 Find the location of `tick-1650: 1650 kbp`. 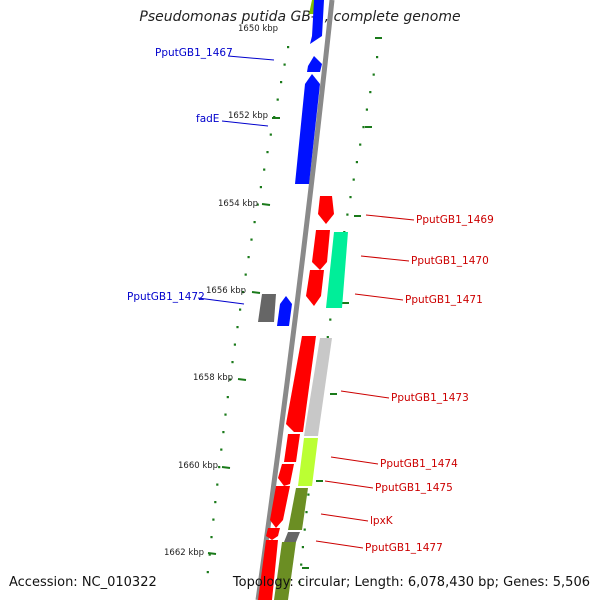

tick-1650: 1650 kbp is located at coordinates (258, 29).